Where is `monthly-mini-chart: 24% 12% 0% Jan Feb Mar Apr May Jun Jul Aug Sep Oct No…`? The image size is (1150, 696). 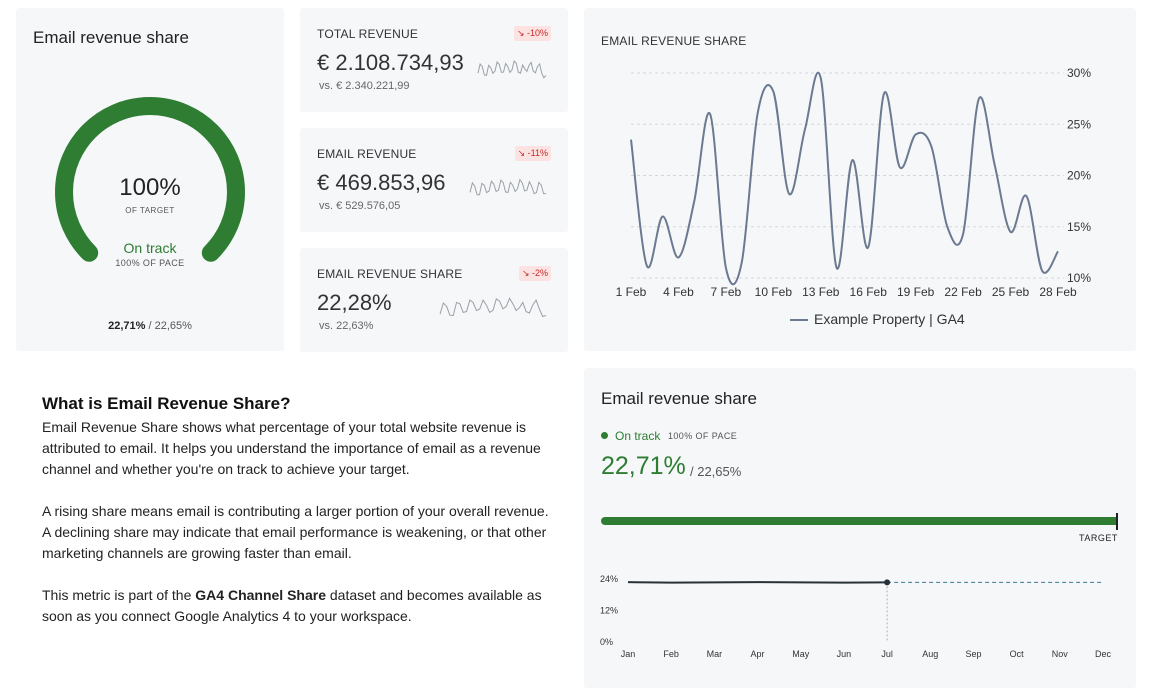 monthly-mini-chart: 24% 12% 0% Jan Feb Mar Apr May Jun Jul Aug Sep Oct No… is located at coordinates (856, 616).